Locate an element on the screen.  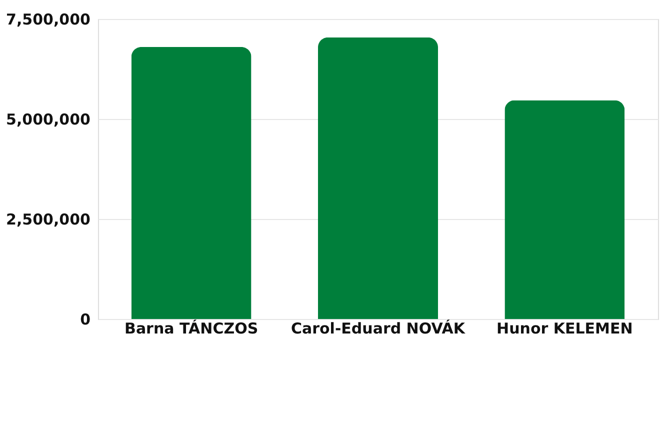
x-tick-label: Hunor KELEMEN is located at coordinates (564, 329).